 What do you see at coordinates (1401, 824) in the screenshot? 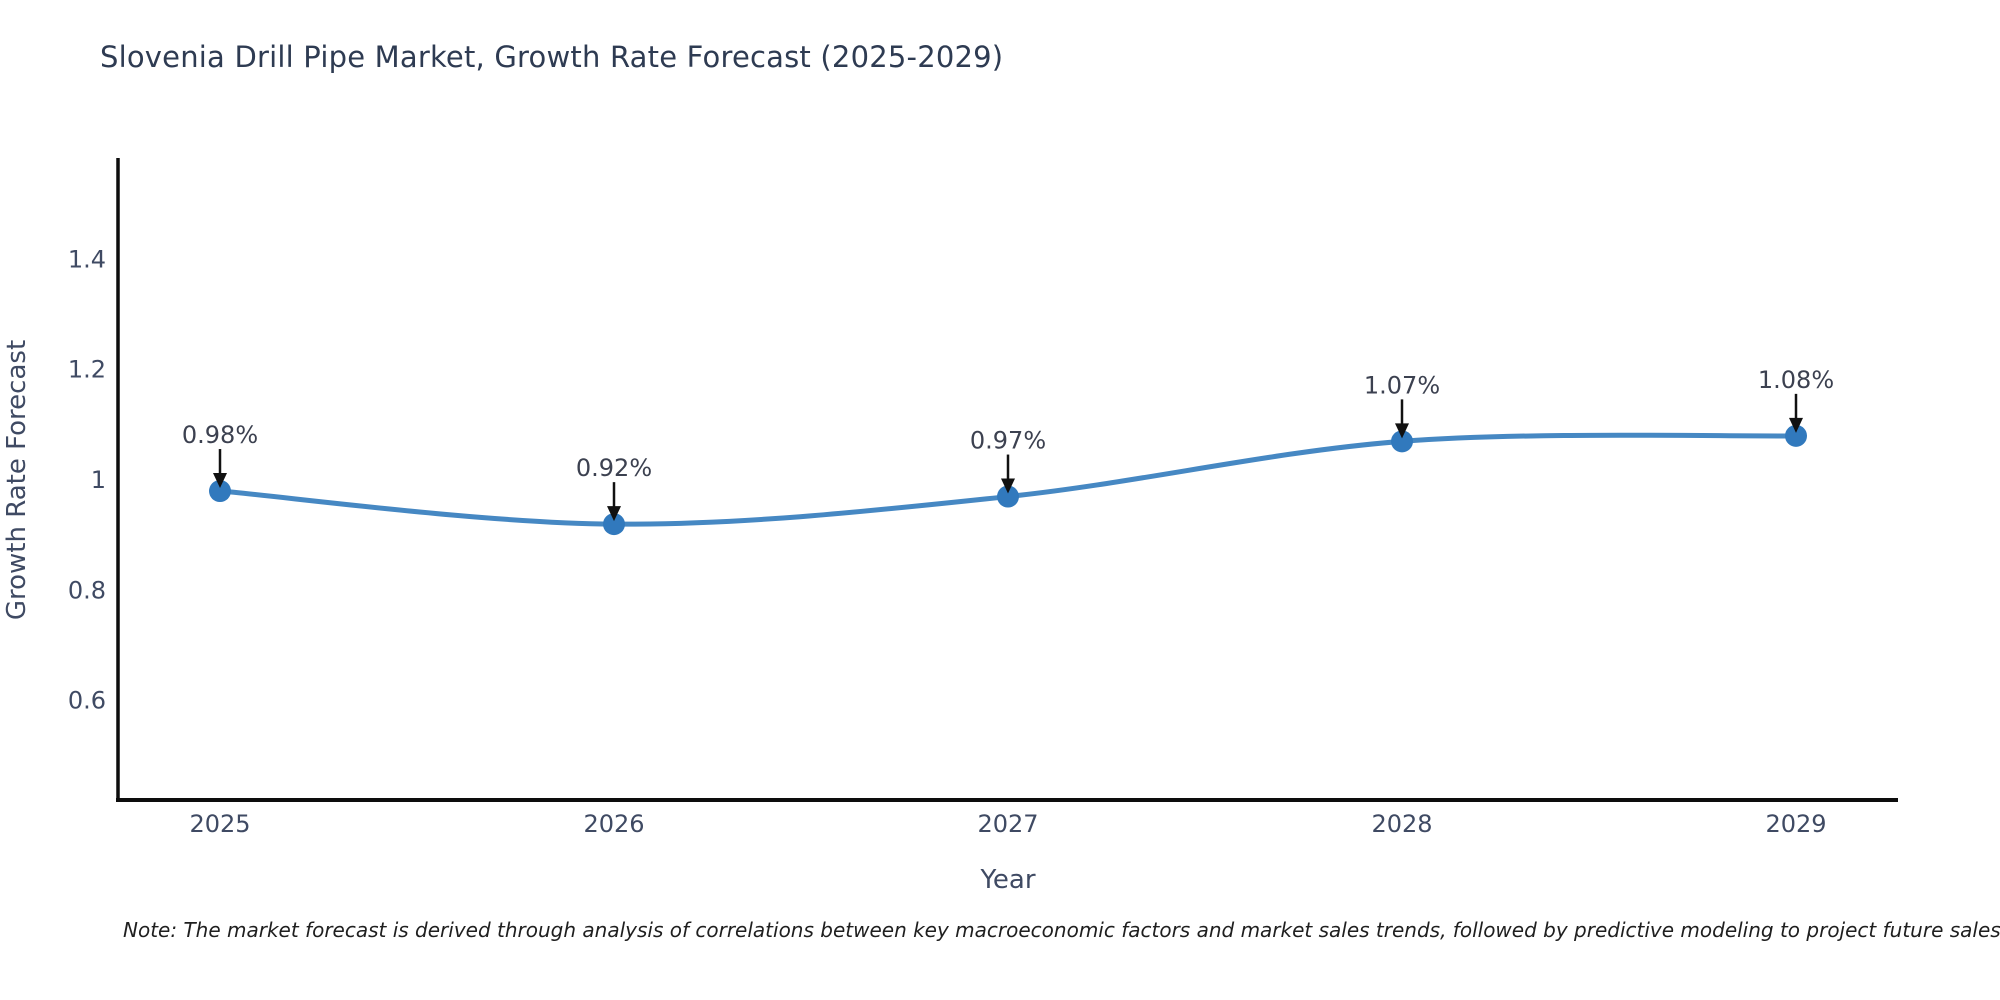
I see `x-tick-label: 2028` at bounding box center [1401, 824].